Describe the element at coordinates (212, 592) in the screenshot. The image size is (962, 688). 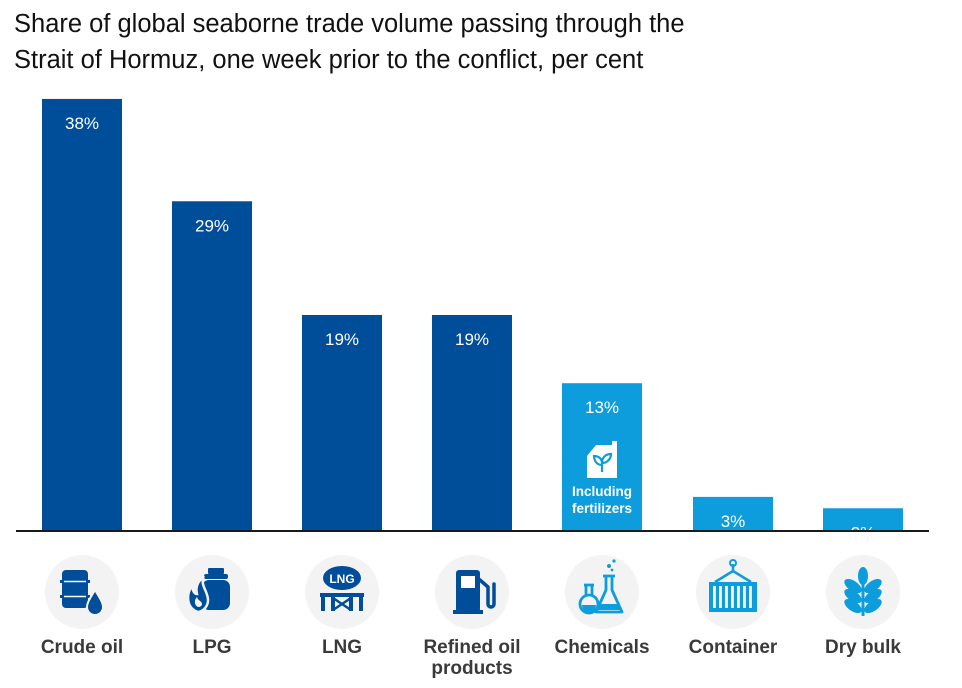
I see `gas-cylinder-icon` at that location.